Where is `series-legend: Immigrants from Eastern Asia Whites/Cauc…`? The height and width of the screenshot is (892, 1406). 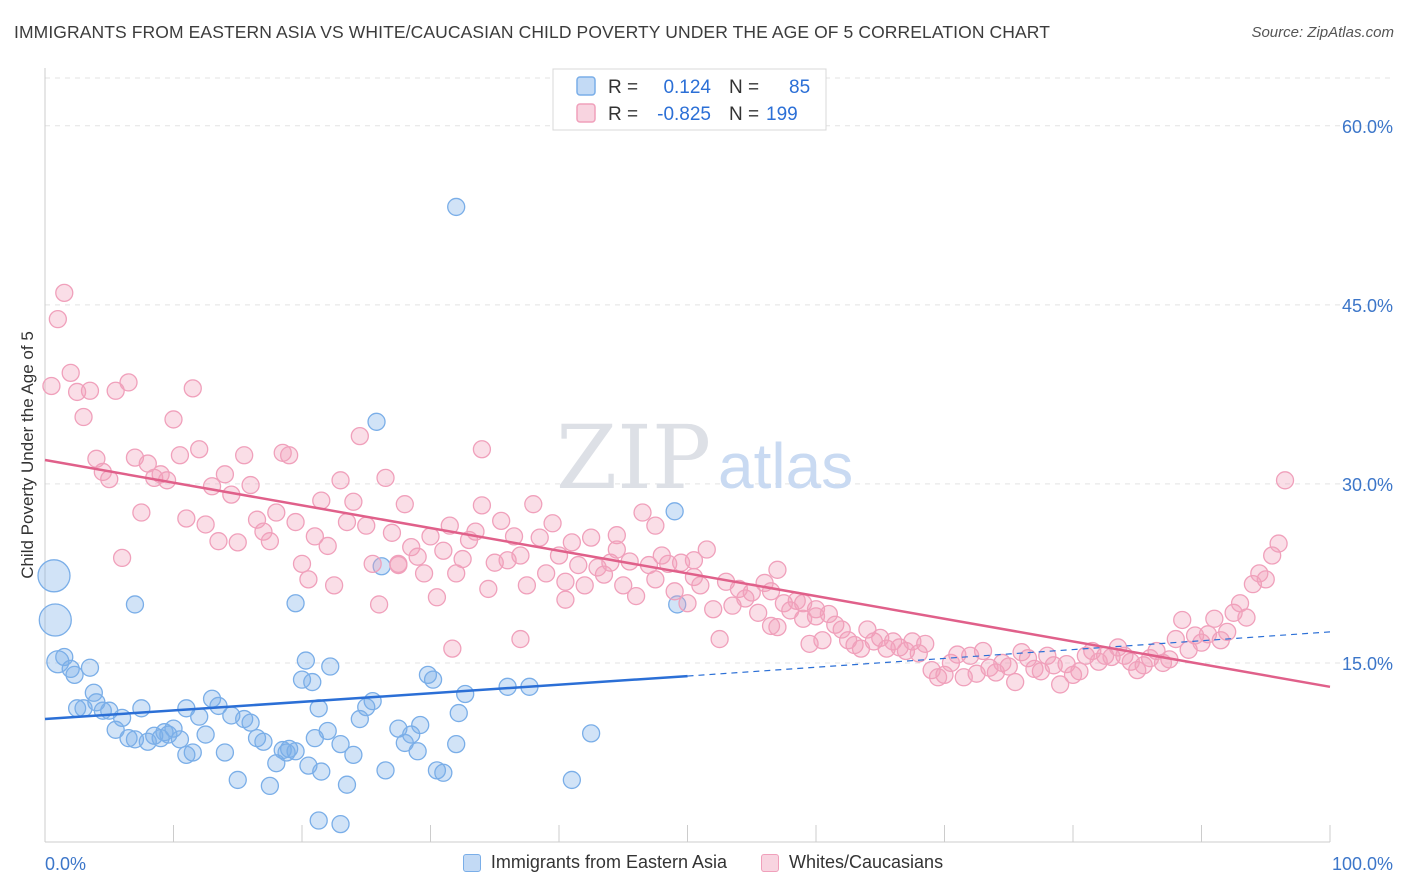 series-legend: Immigrants from Eastern Asia Whites/Cauc… is located at coordinates (703, 862).